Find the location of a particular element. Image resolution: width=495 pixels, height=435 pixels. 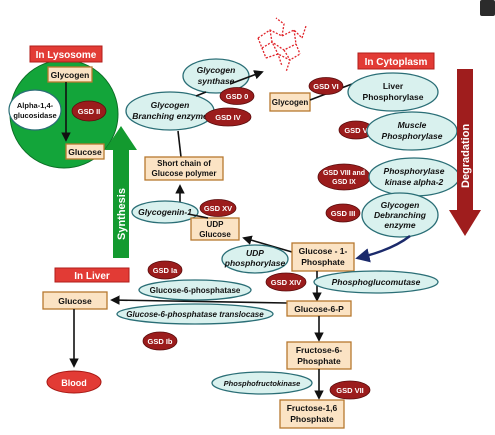

svg-text: GSD XIV is located at coordinates (286, 282).